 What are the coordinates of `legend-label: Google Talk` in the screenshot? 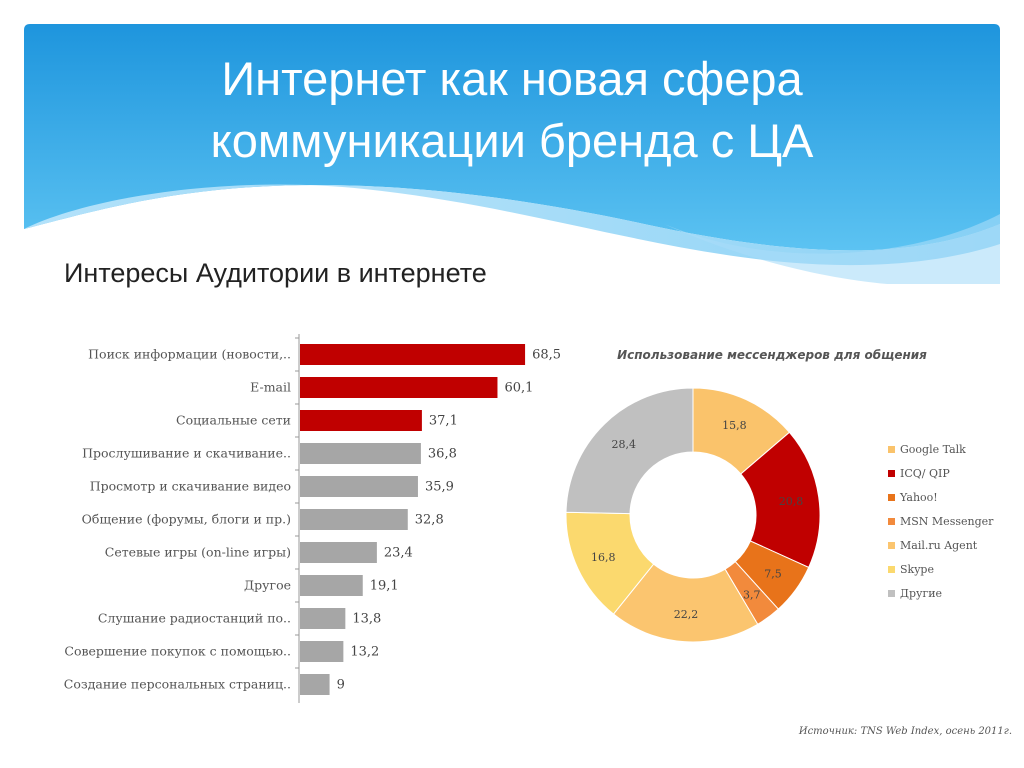 It's located at (933, 449).